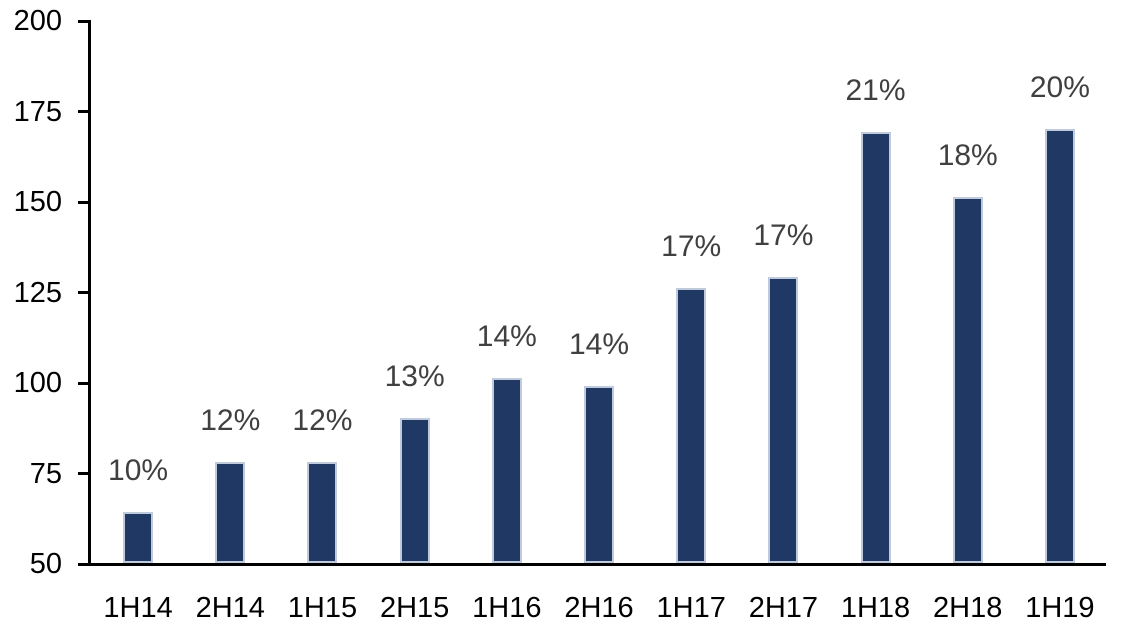 The image size is (1129, 641). What do you see at coordinates (597, 564) in the screenshot?
I see `x-axis-line` at bounding box center [597, 564].